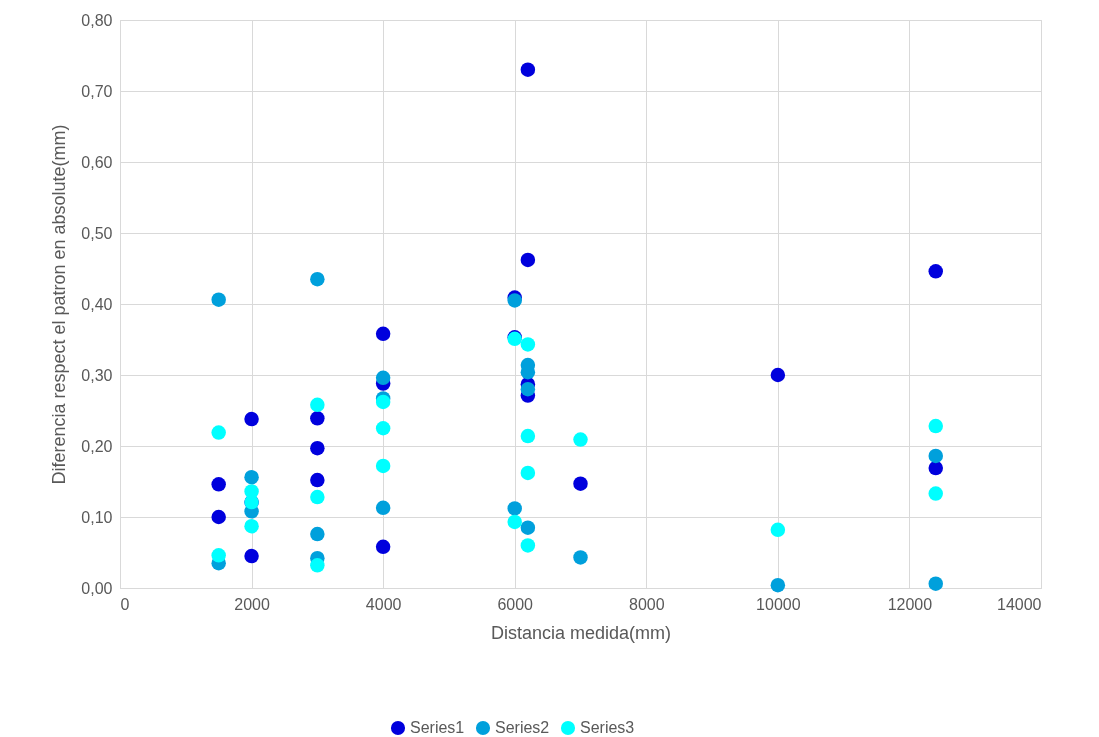 Image resolution: width=1099 pixels, height=737 pixels. What do you see at coordinates (97, 162) in the screenshot?
I see `y-tick-label: 0,60` at bounding box center [97, 162].